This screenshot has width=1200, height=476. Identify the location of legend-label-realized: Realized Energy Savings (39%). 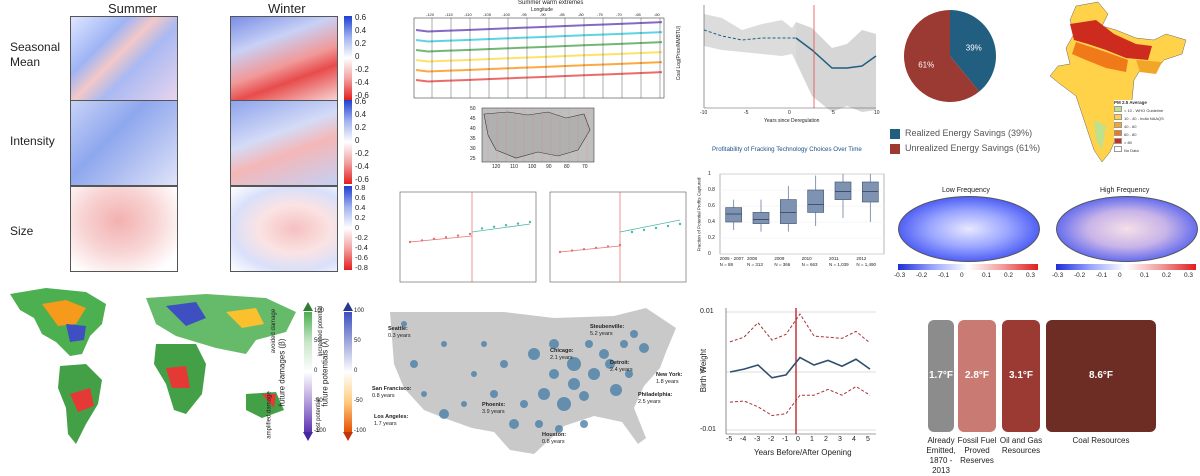
(969, 133).